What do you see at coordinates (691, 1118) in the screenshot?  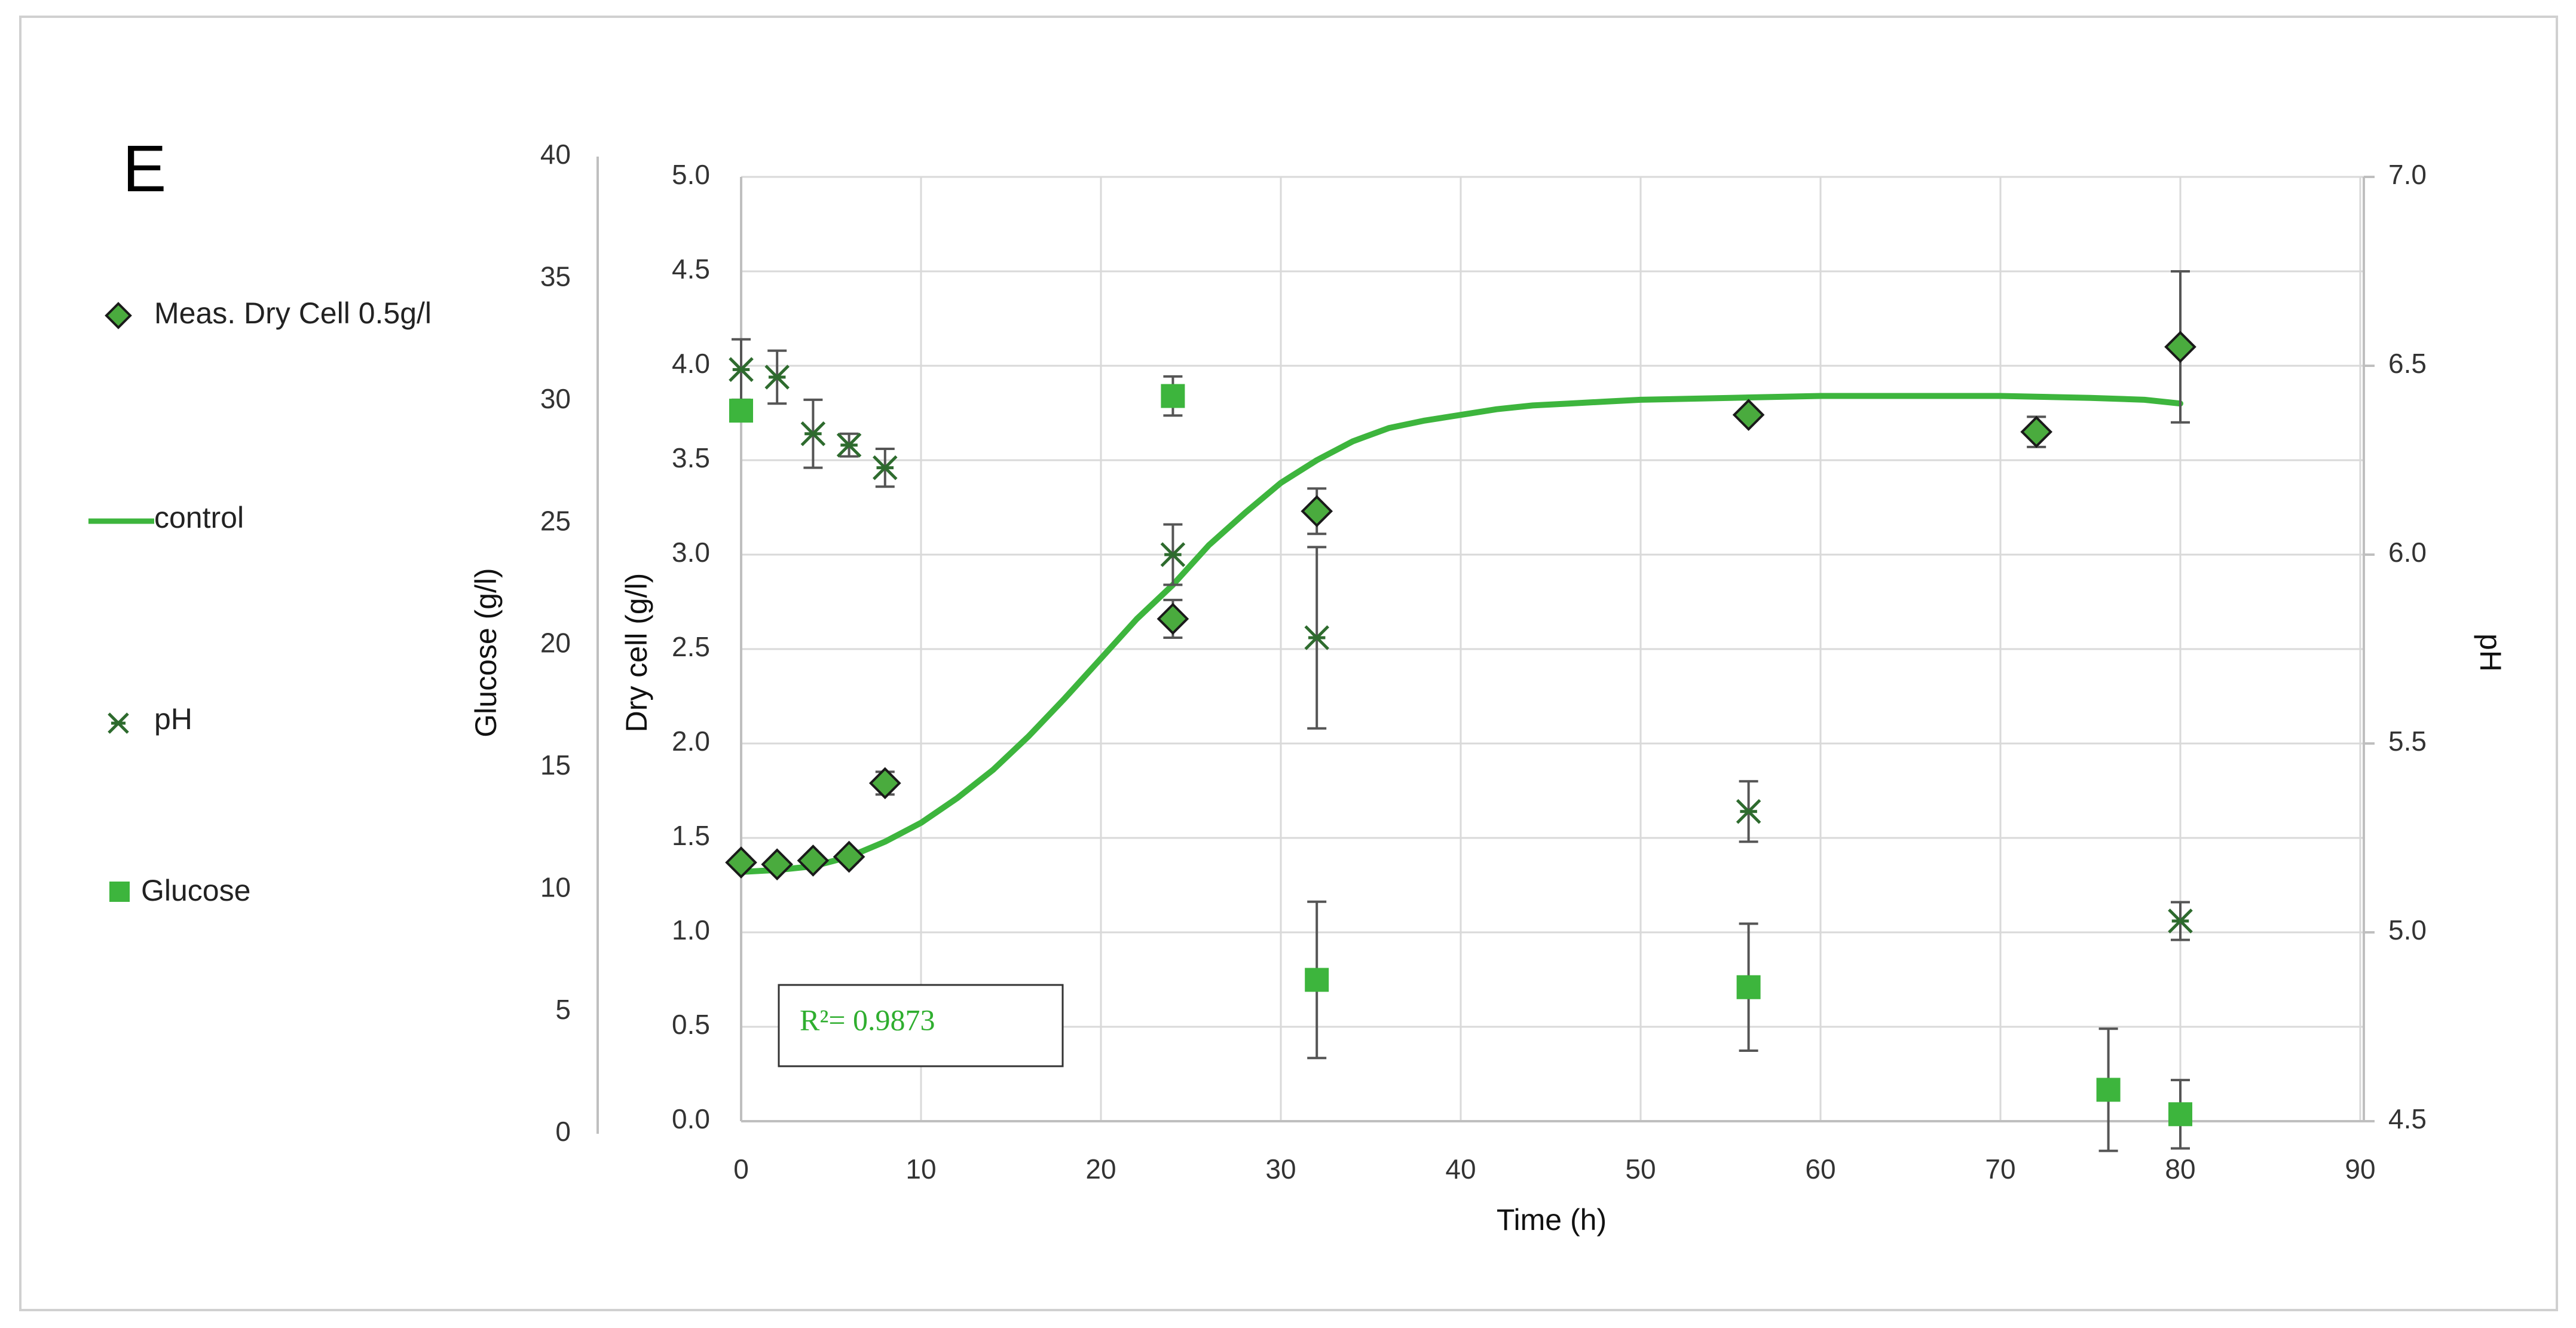 I see `y-tick-label: 0.0` at bounding box center [691, 1118].